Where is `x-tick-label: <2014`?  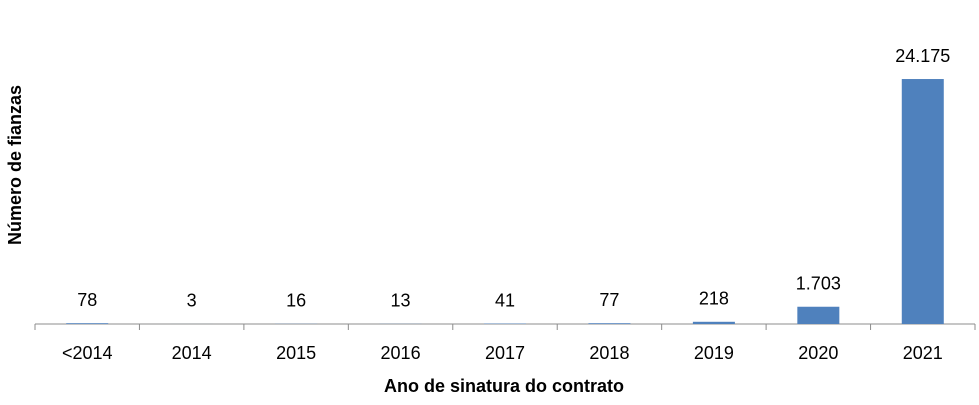 x-tick-label: <2014 is located at coordinates (87, 353).